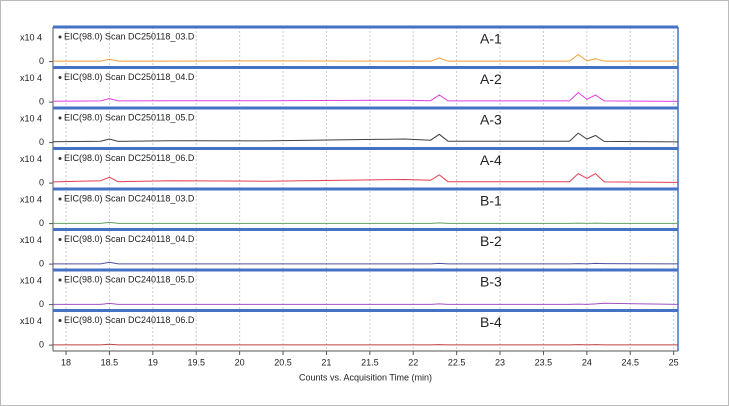 Image resolution: width=729 pixels, height=406 pixels. What do you see at coordinates (326, 362) in the screenshot?
I see `x-tick-label: 21` at bounding box center [326, 362].